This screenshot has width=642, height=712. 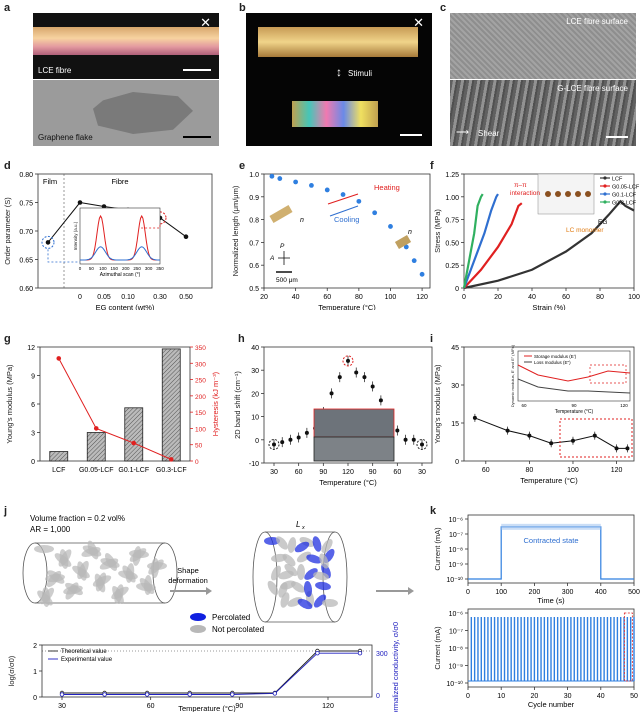 I want to click on inset-tick-label: 150, so click(x=115, y=268).